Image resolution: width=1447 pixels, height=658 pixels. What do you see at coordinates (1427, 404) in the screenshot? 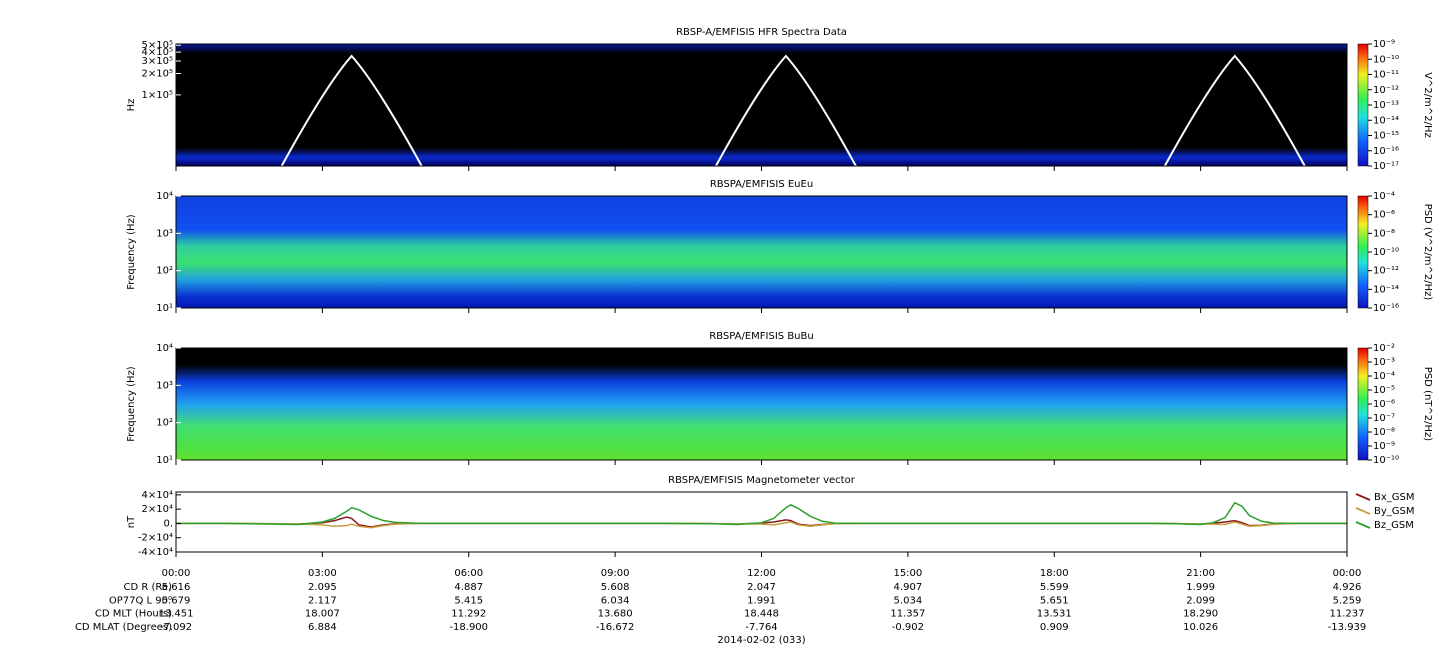
I see `colorbar-label: PSD (nT^2/Hz)` at bounding box center [1427, 404].